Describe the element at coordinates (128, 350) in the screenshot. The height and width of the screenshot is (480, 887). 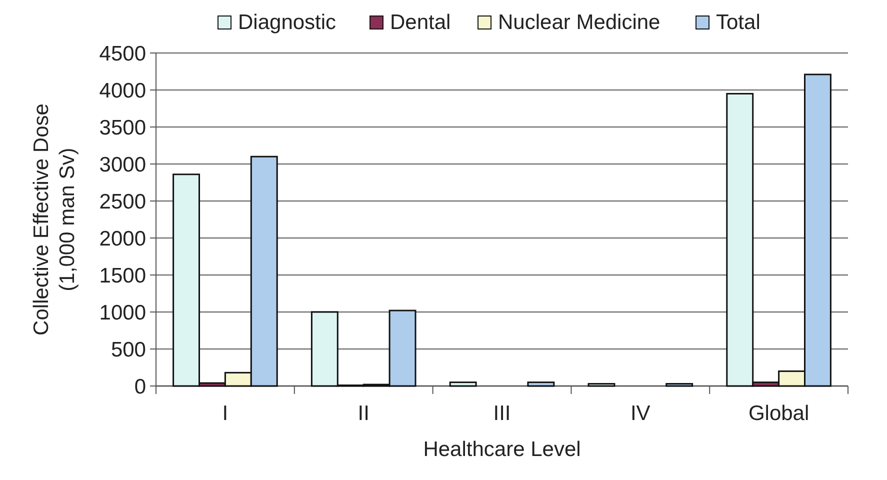
I see `y-tick-label: 500` at that location.